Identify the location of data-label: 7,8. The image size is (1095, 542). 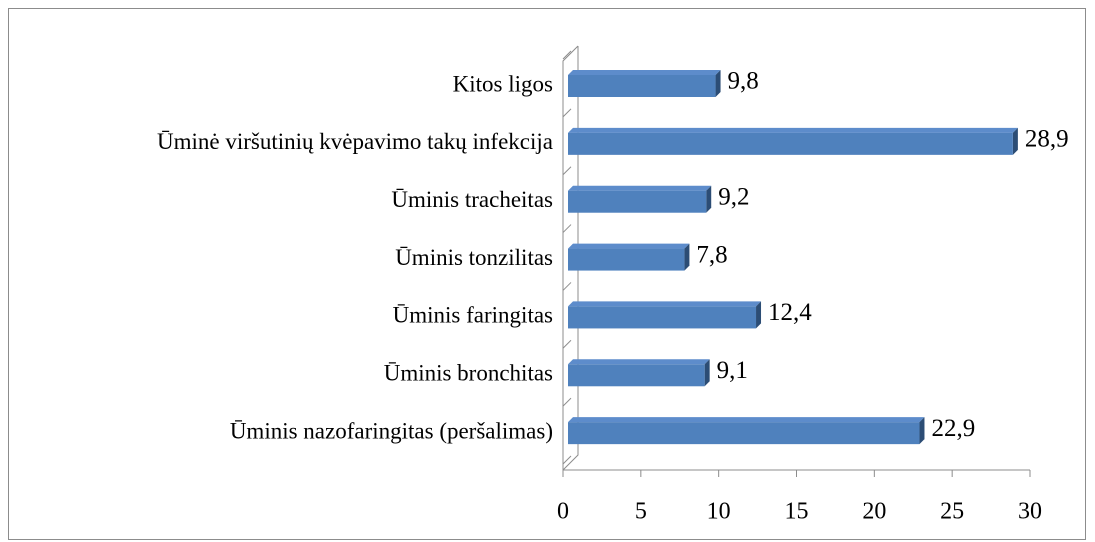
(711, 254).